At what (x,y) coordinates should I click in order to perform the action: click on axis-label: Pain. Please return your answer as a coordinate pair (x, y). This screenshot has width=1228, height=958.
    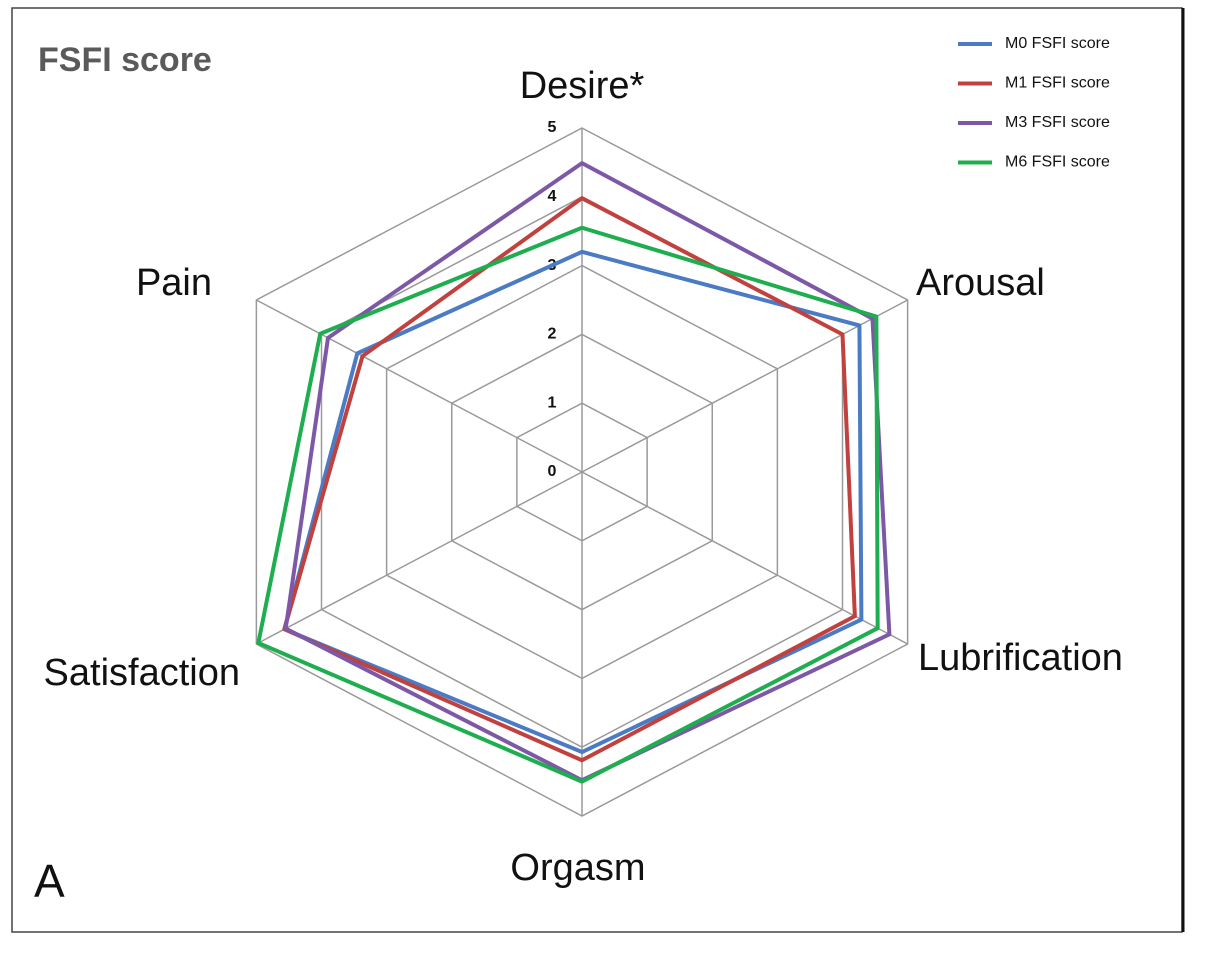
    Looking at the image, I should click on (174, 283).